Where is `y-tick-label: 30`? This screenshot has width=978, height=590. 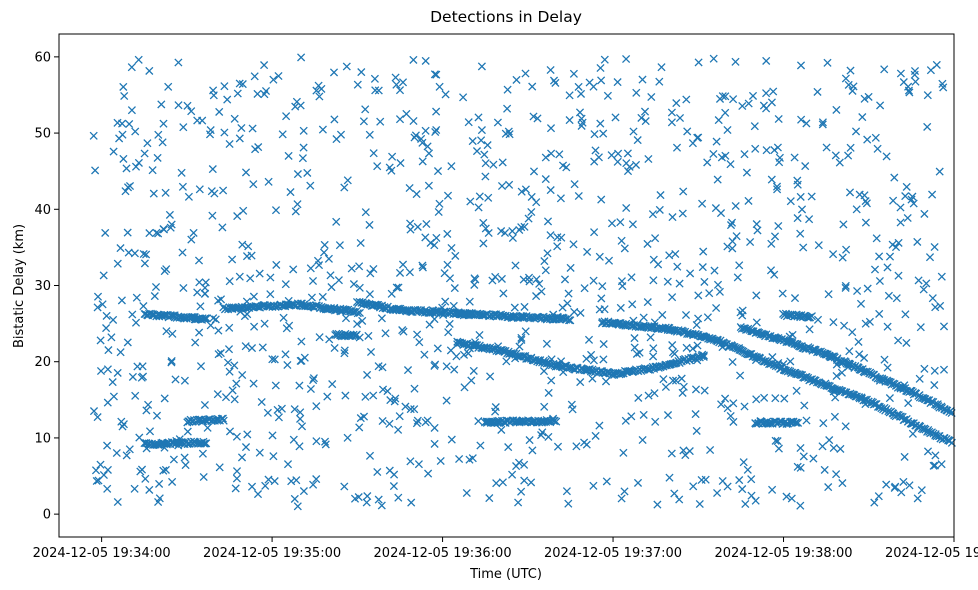 y-tick-label: 30 is located at coordinates (42, 286).